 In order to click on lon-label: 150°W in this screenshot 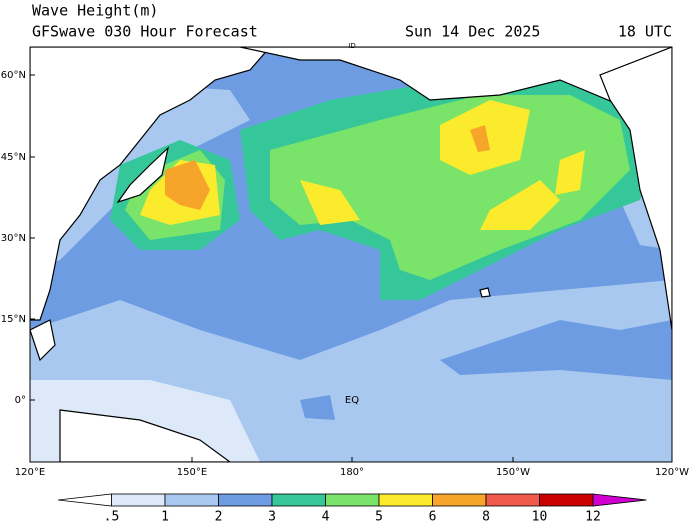, I will do `click(513, 472)`.